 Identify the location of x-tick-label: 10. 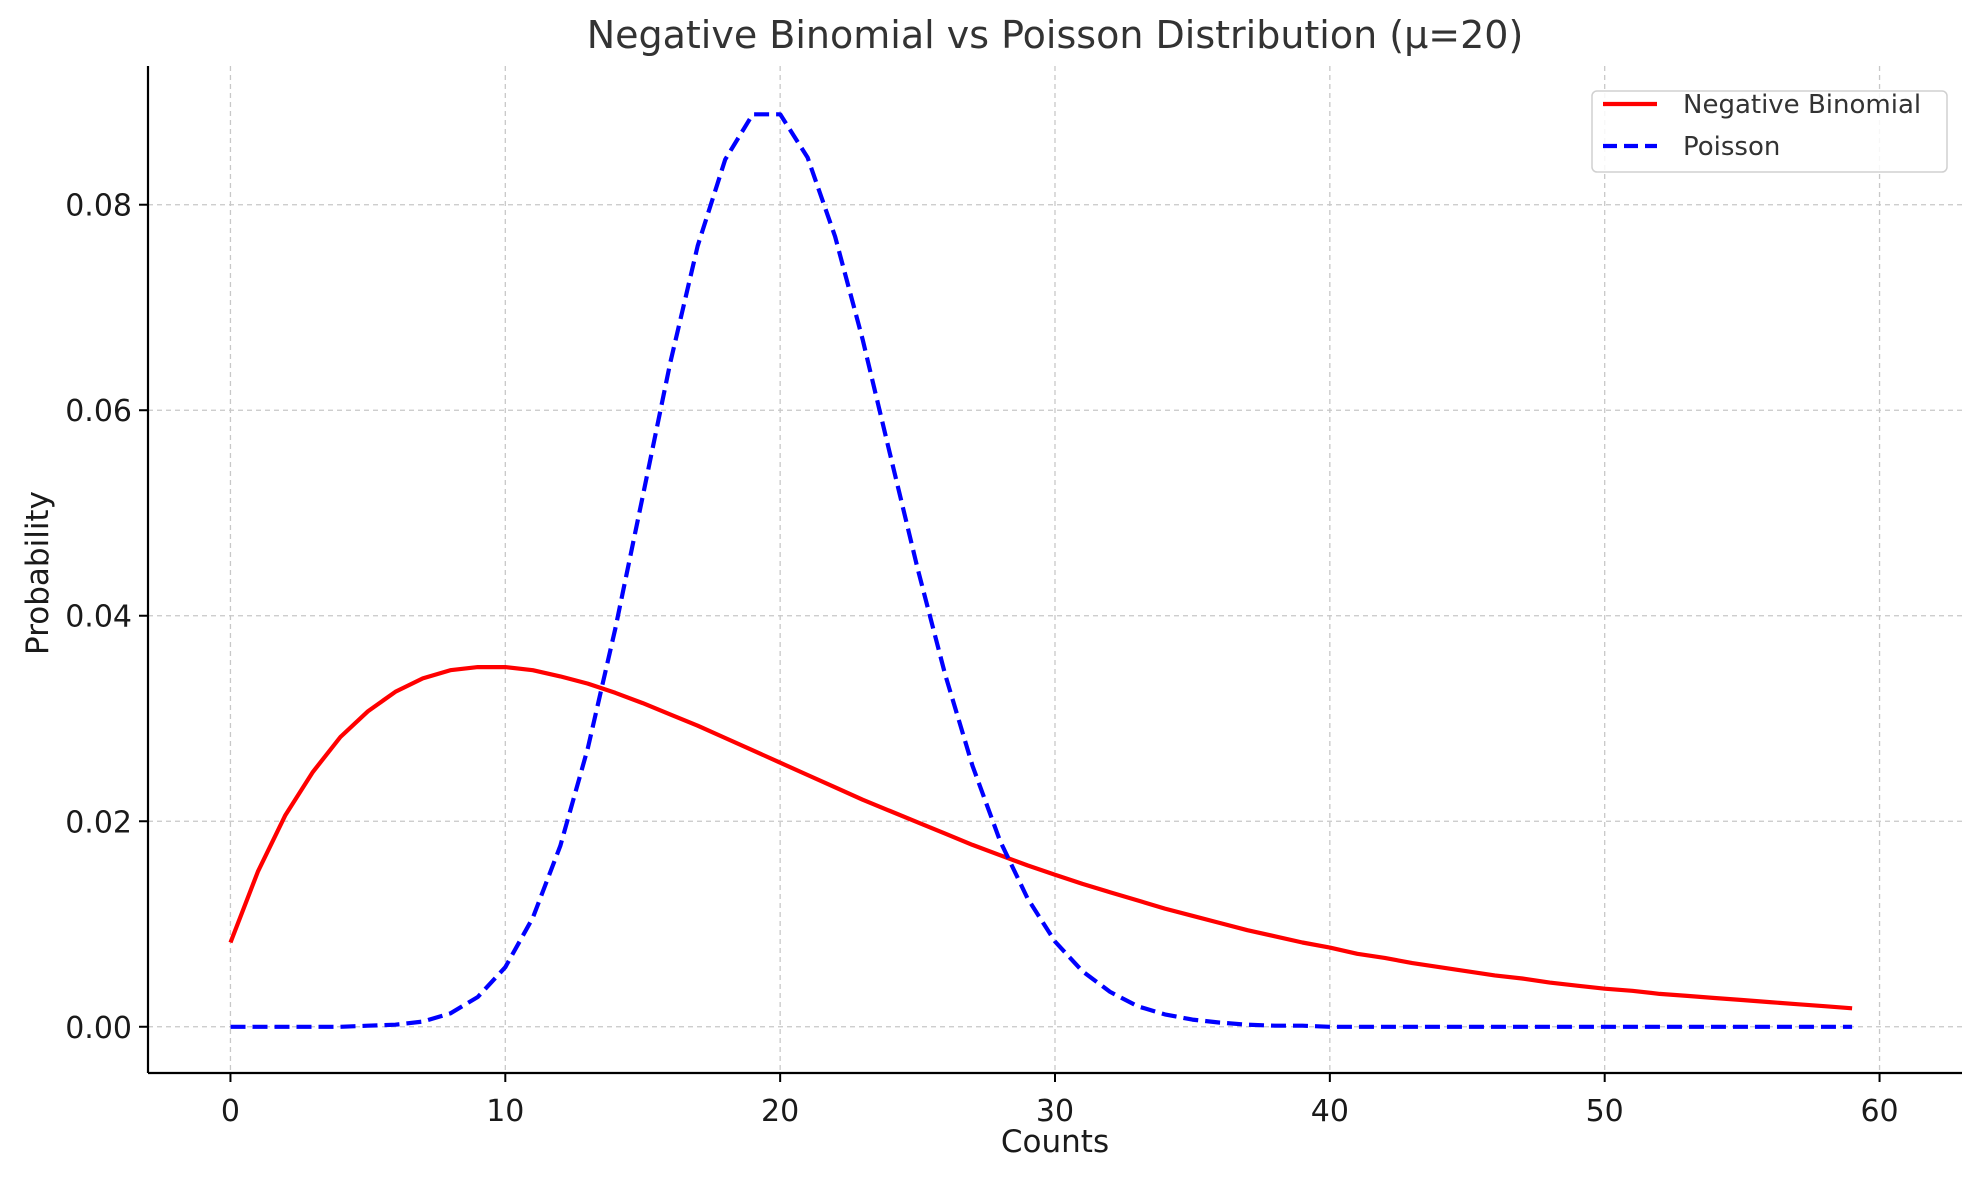
(505, 1111).